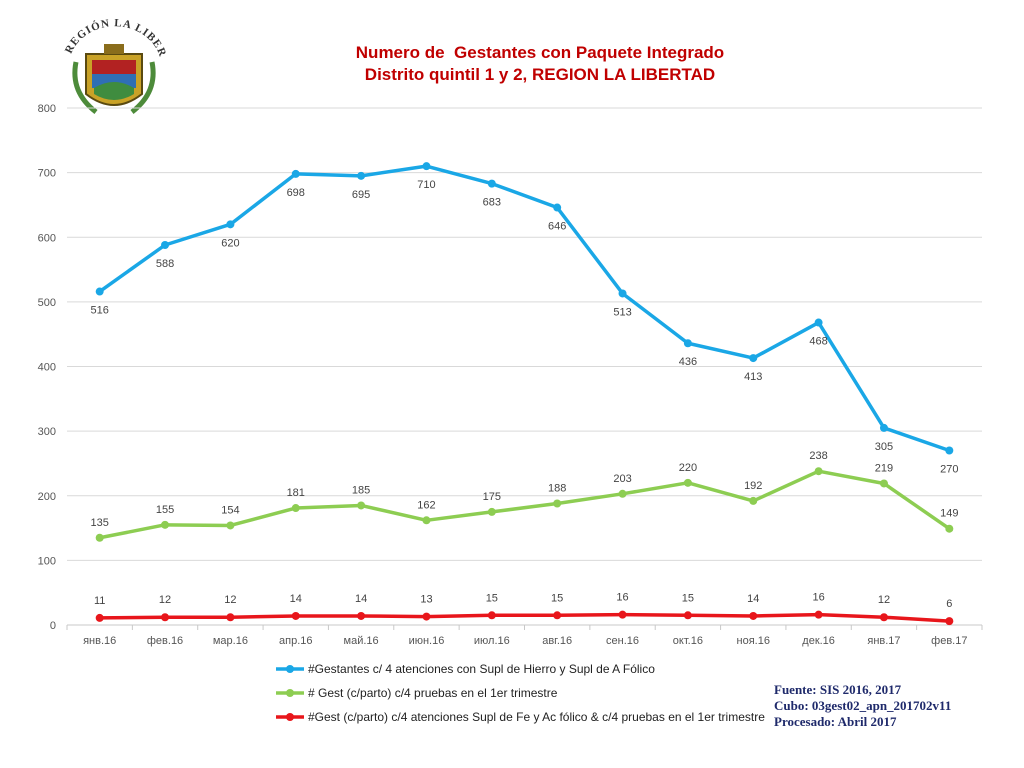 The image size is (1024, 768). I want to click on y-tick-label: 100, so click(47, 561).